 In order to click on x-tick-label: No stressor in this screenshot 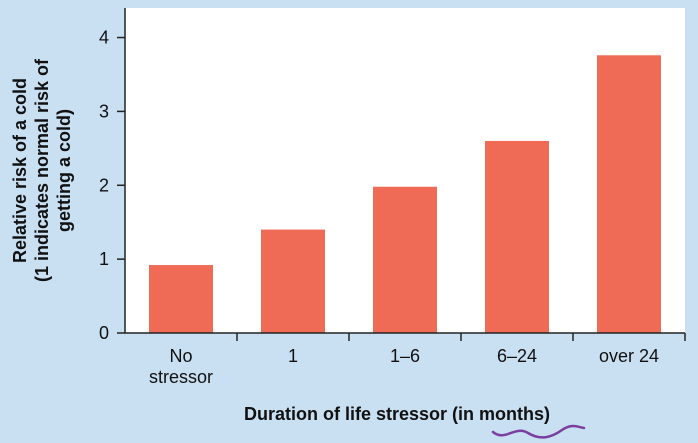, I will do `click(181, 366)`.